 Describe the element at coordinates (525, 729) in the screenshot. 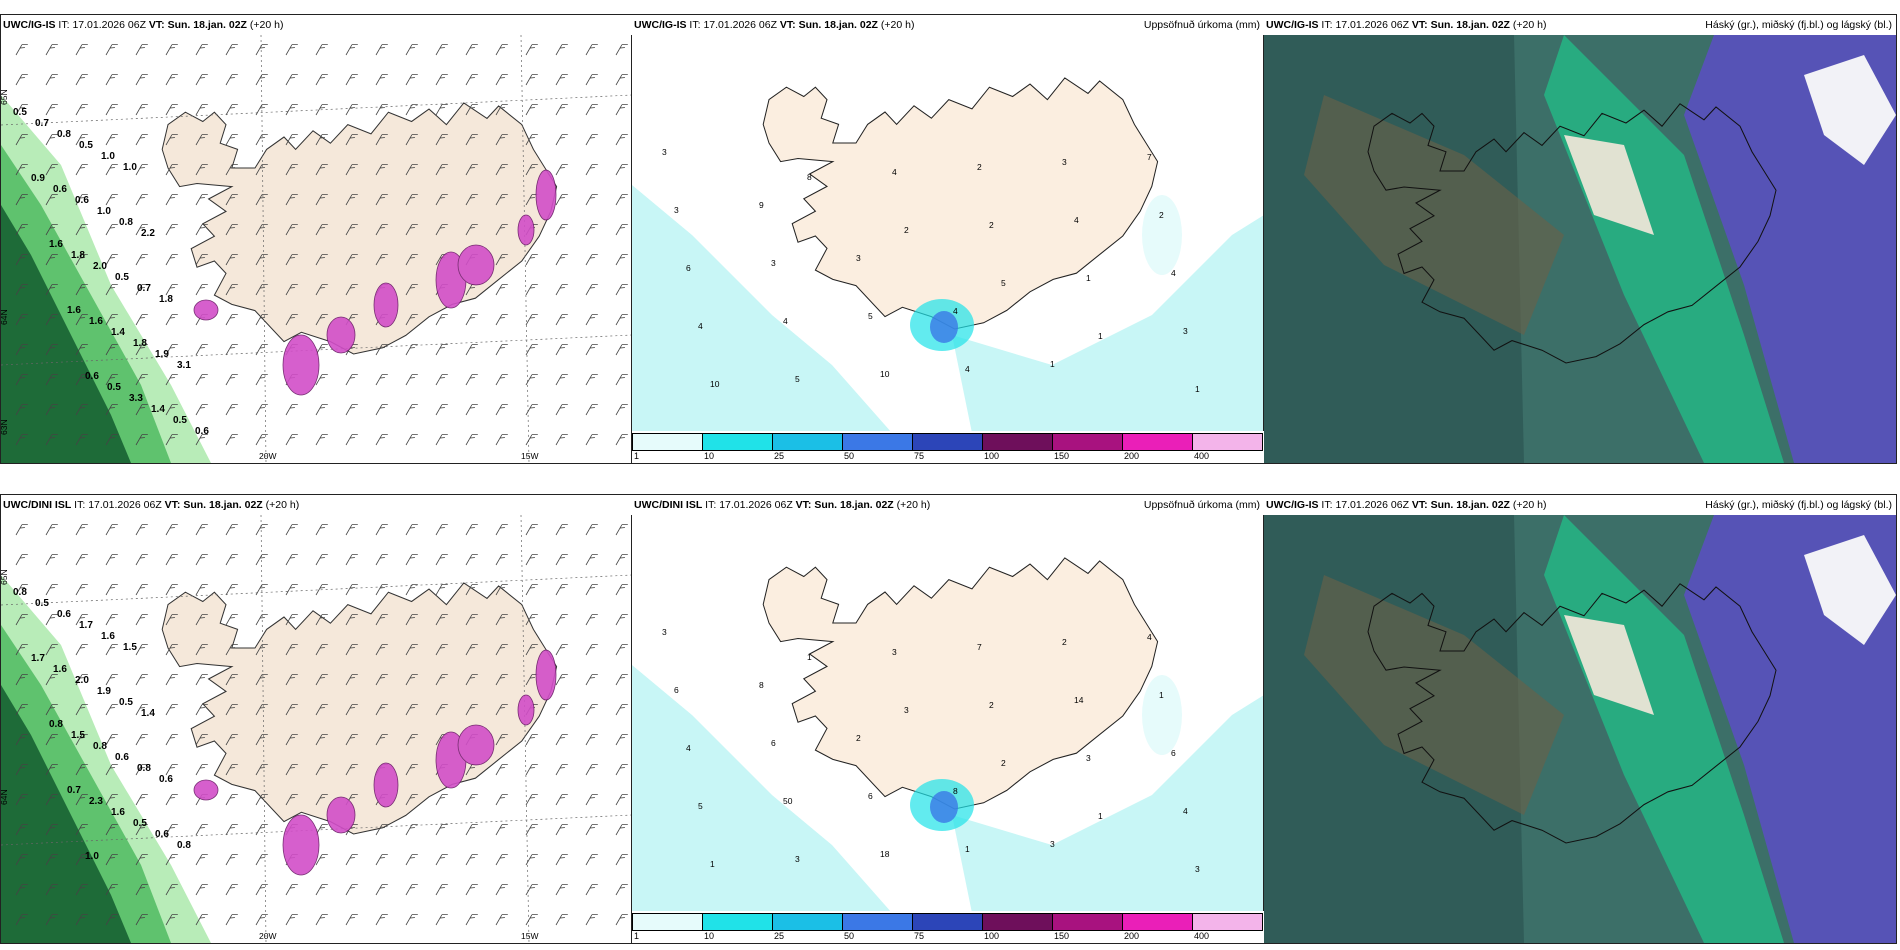

I see `longitude-line` at that location.